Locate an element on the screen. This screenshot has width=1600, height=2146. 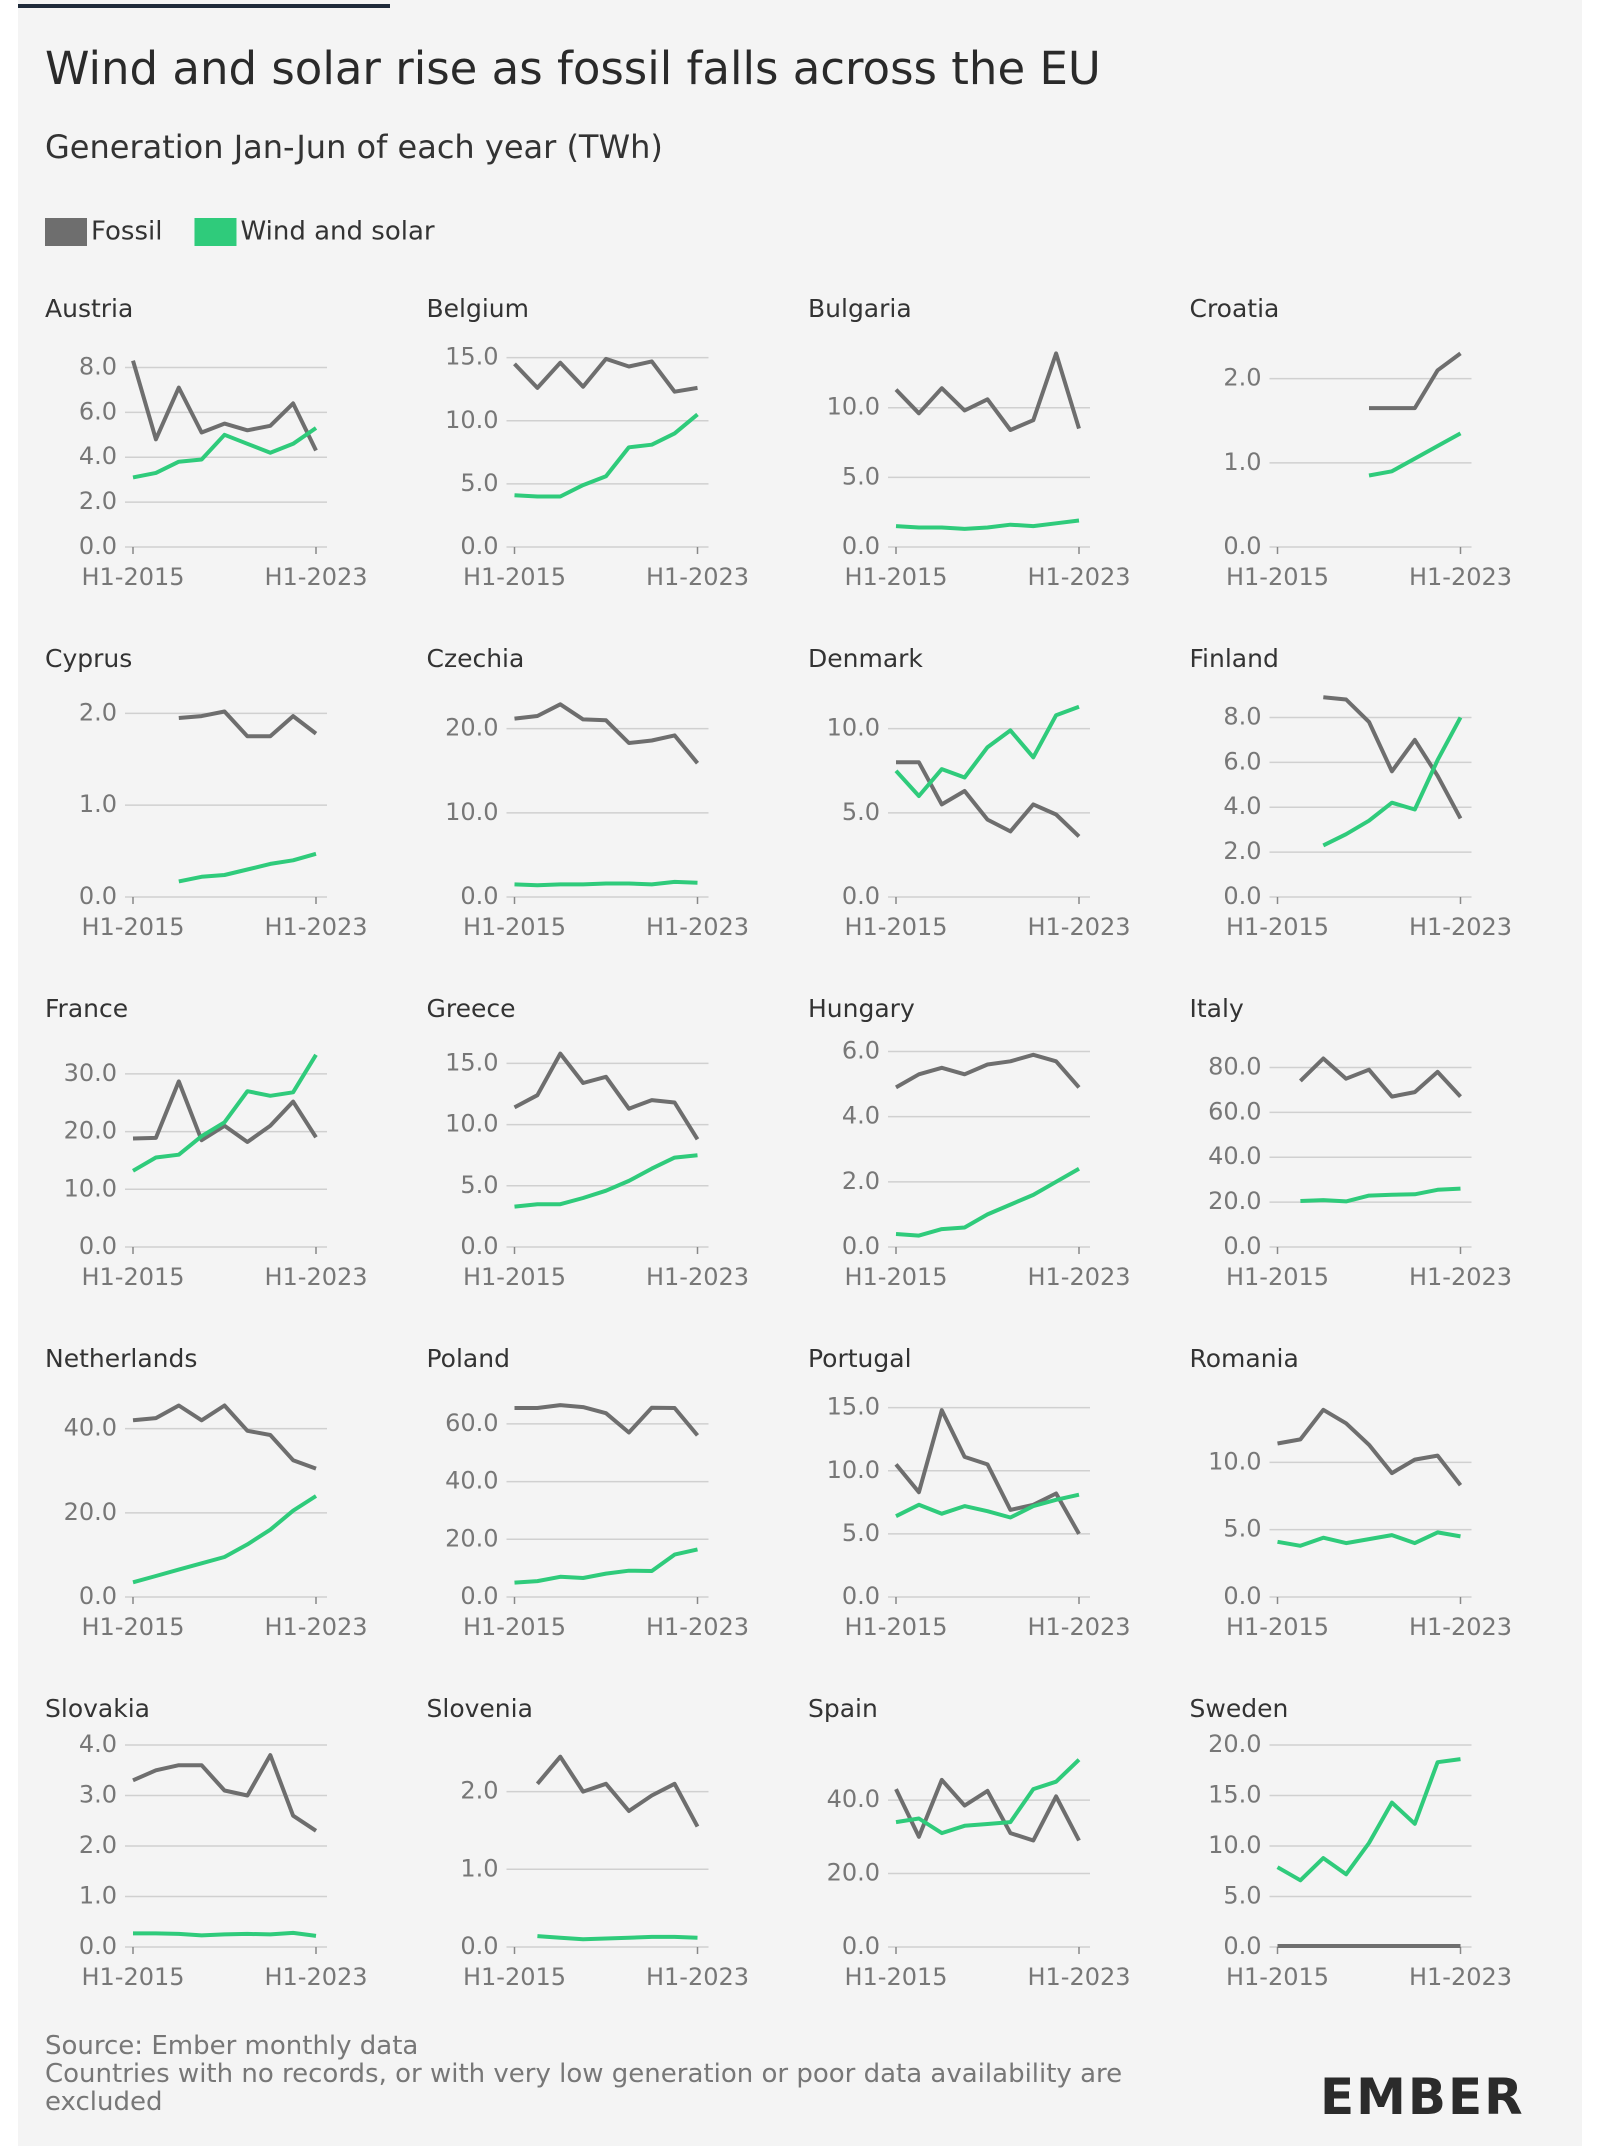
panel-title: Slovakia is located at coordinates (97, 1708).